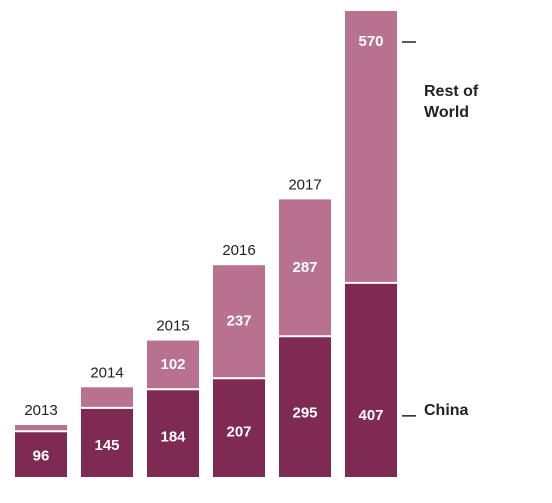 This screenshot has height=503, width=552. Describe the element at coordinates (446, 112) in the screenshot. I see `legend-label-rest-of-world-line-1: World` at that location.